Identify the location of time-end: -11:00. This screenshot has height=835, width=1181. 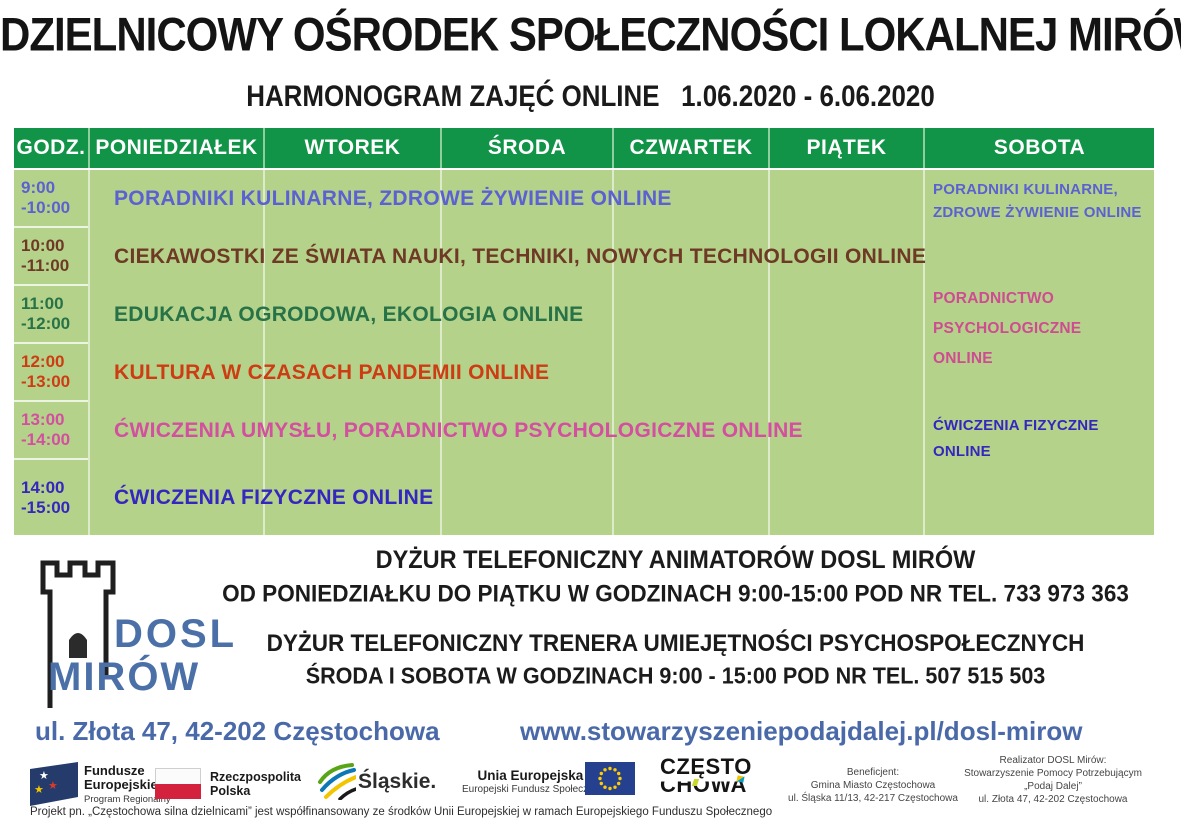
(45, 265).